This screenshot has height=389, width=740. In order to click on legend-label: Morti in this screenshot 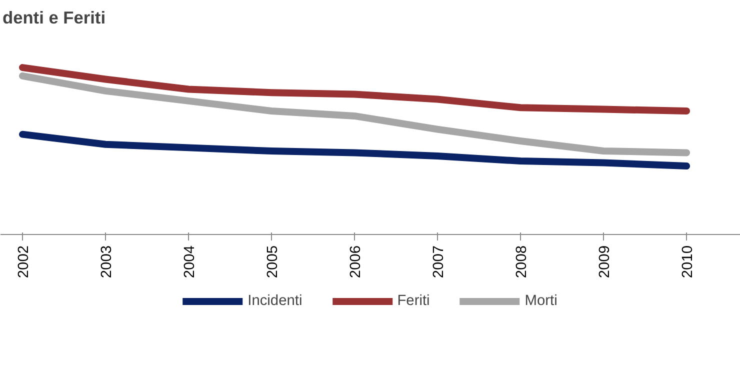, I will do `click(541, 301)`.